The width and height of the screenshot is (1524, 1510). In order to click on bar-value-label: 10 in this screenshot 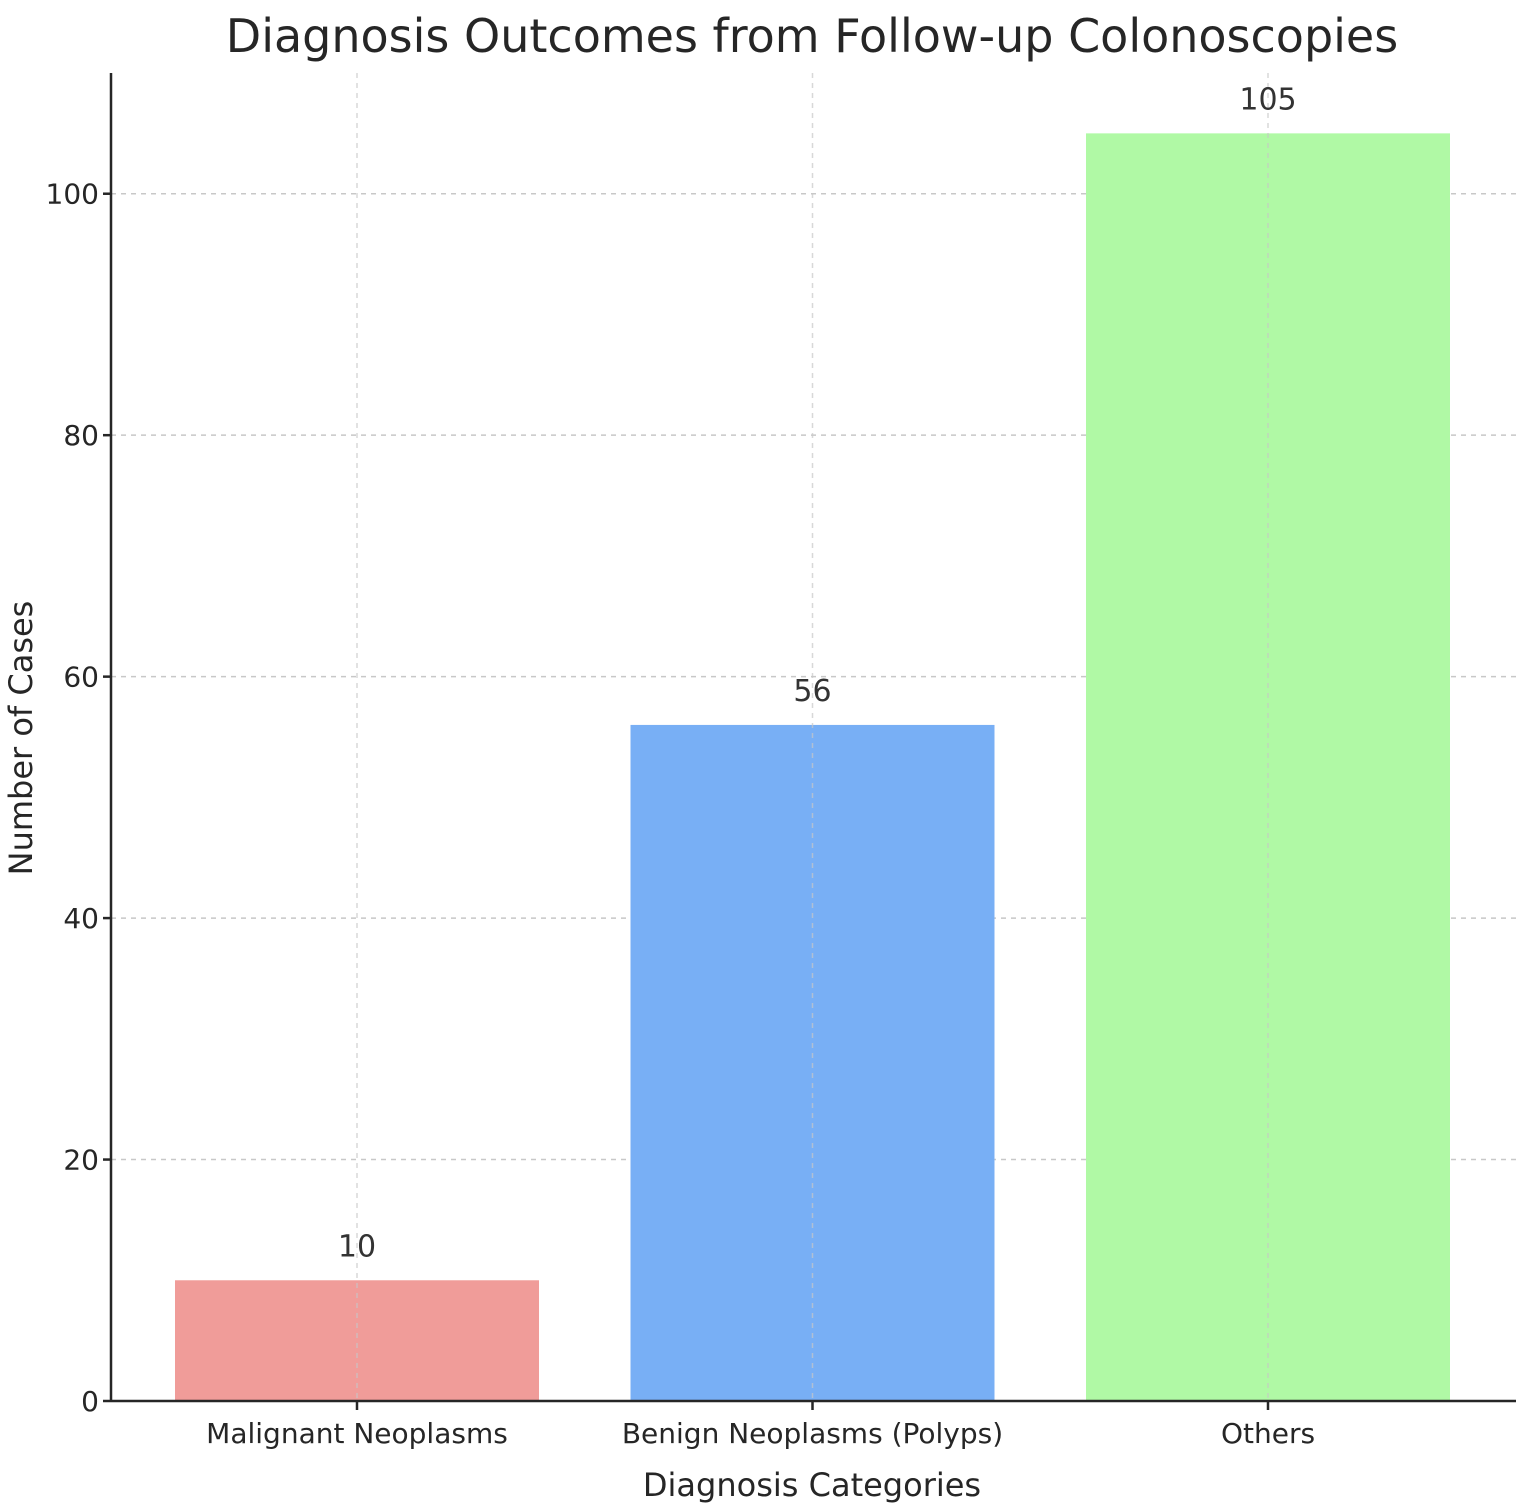, I will do `click(357, 1246)`.